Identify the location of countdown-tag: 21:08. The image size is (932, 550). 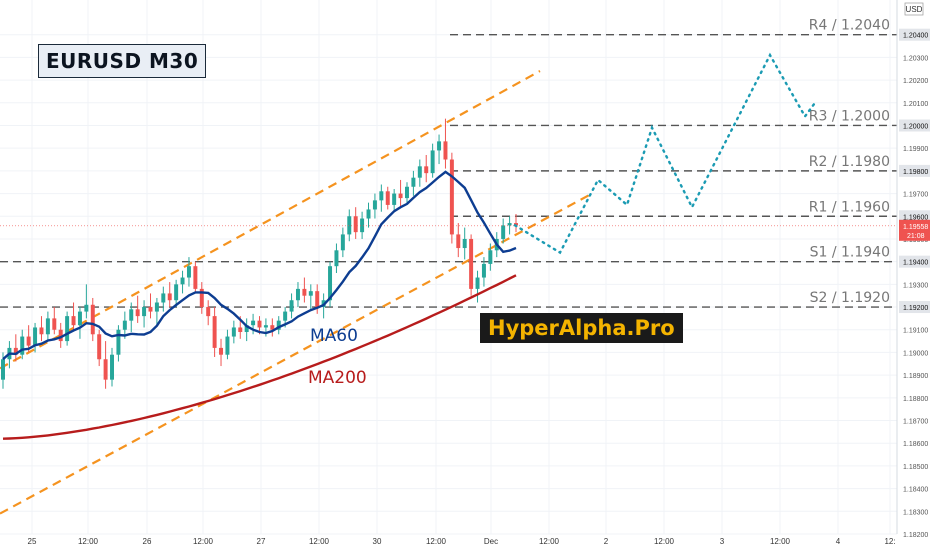
(916, 236).